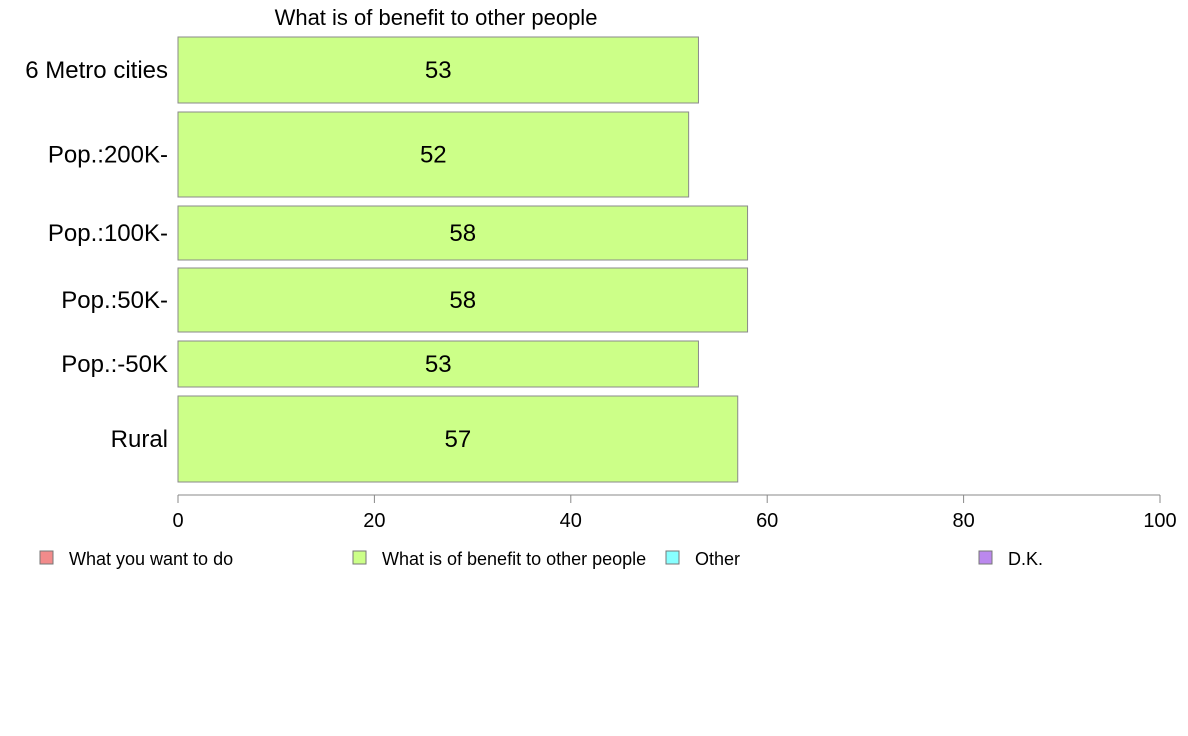  Describe the element at coordinates (767, 521) in the screenshot. I see `x-tick-label: 60` at that location.